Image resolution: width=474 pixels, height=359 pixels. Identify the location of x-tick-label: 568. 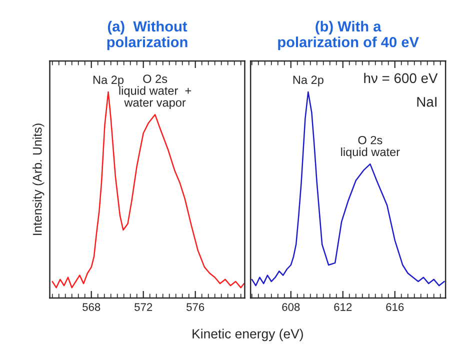
(91, 307).